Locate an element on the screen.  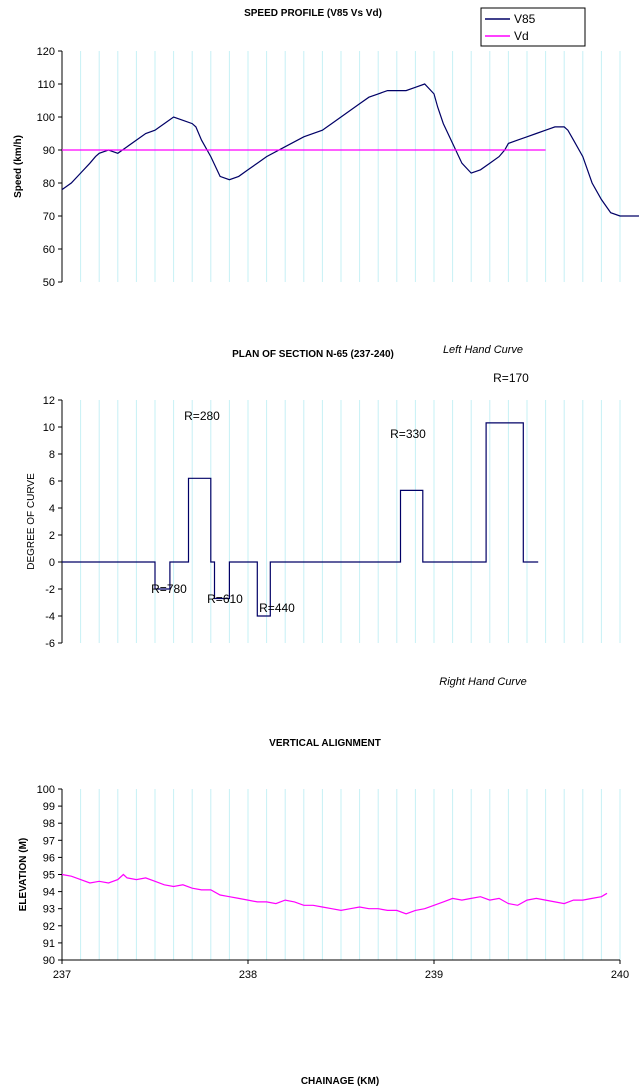
y-tick-label: 0 is located at coordinates (52, 563).